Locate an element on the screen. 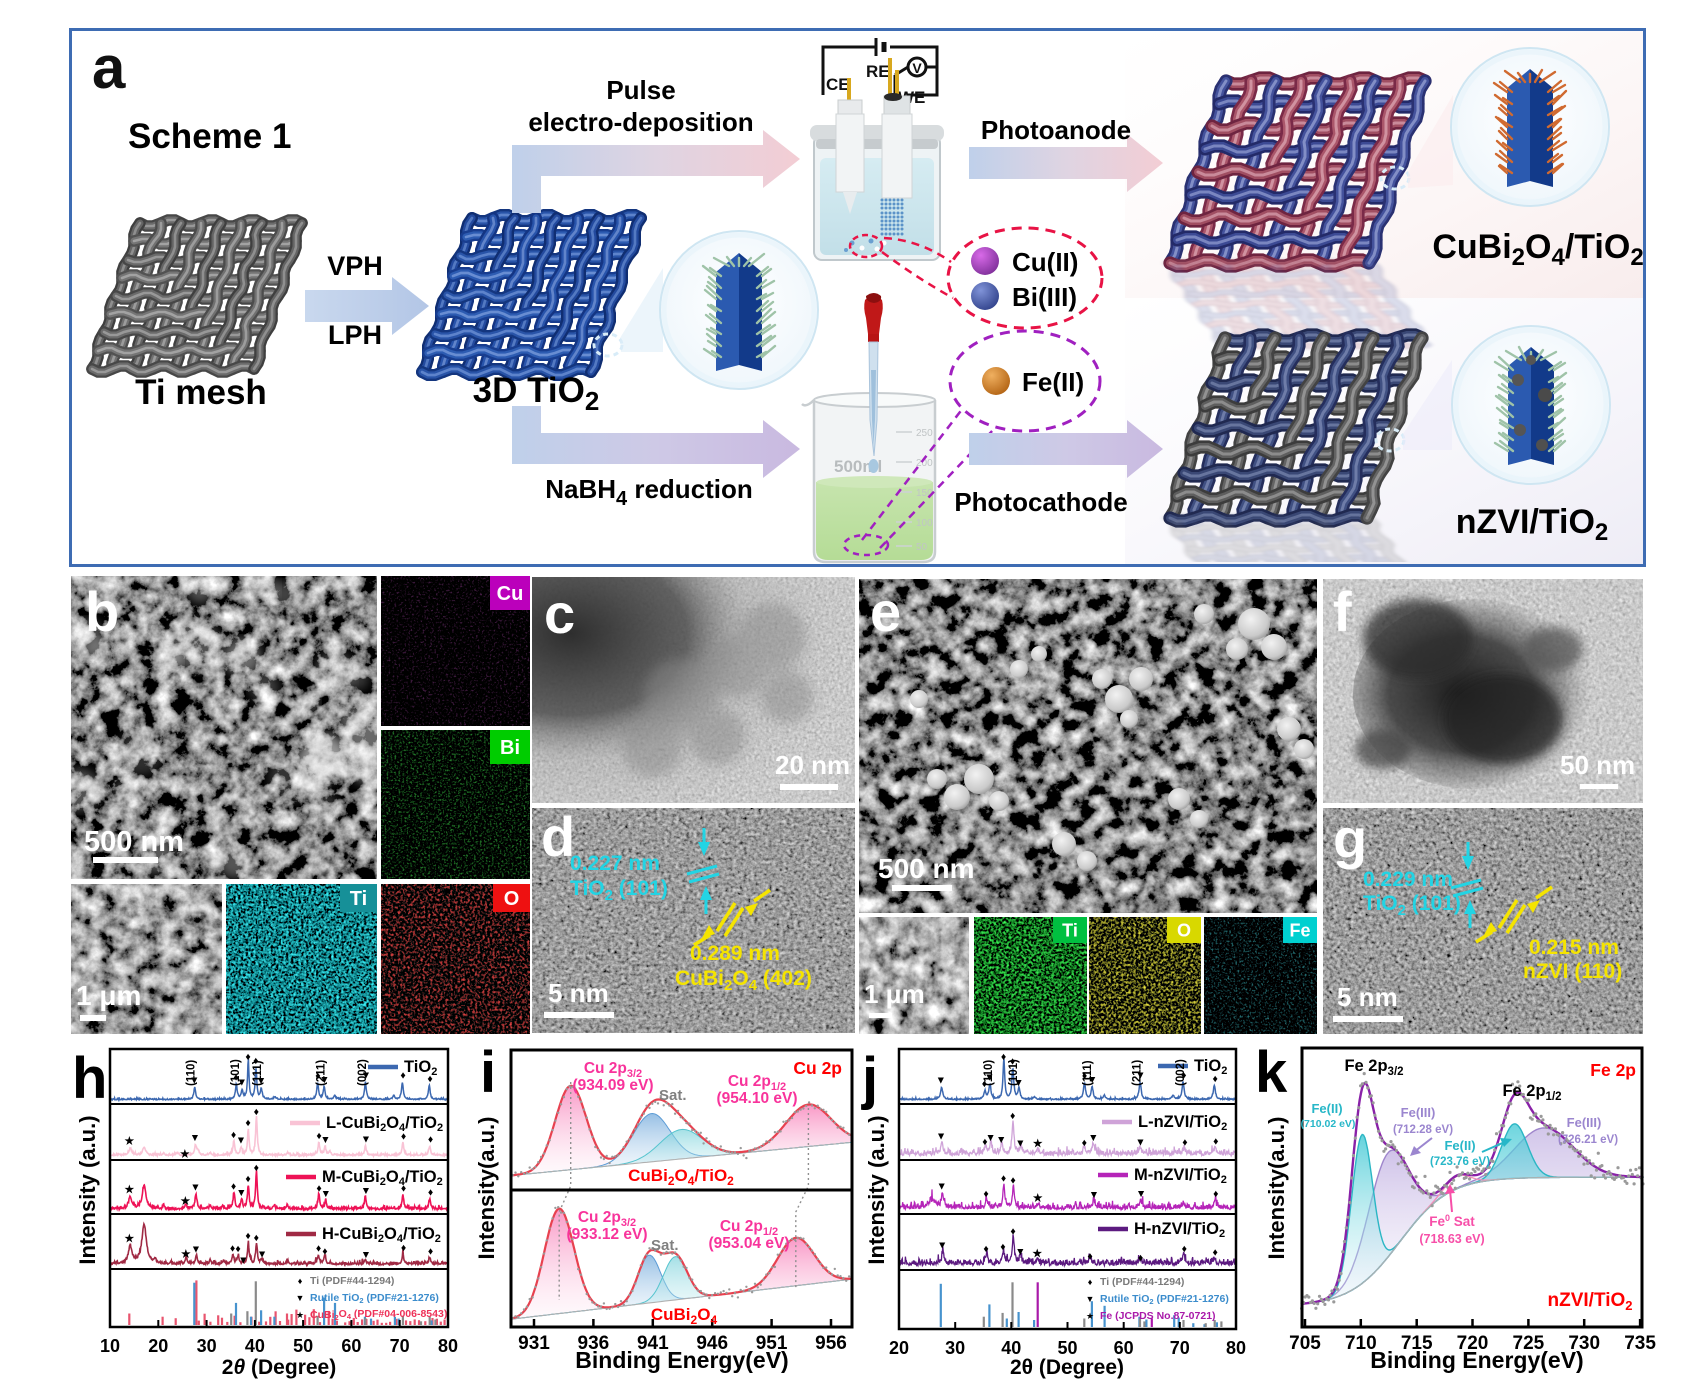  svg-text: 951 is located at coordinates (772, 1343).